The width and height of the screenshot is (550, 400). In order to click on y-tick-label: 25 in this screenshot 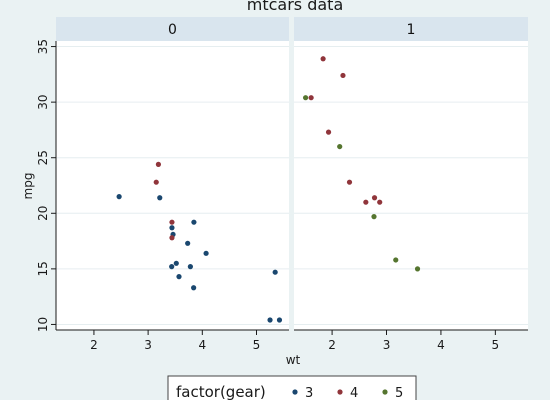, I will do `click(43, 157)`.